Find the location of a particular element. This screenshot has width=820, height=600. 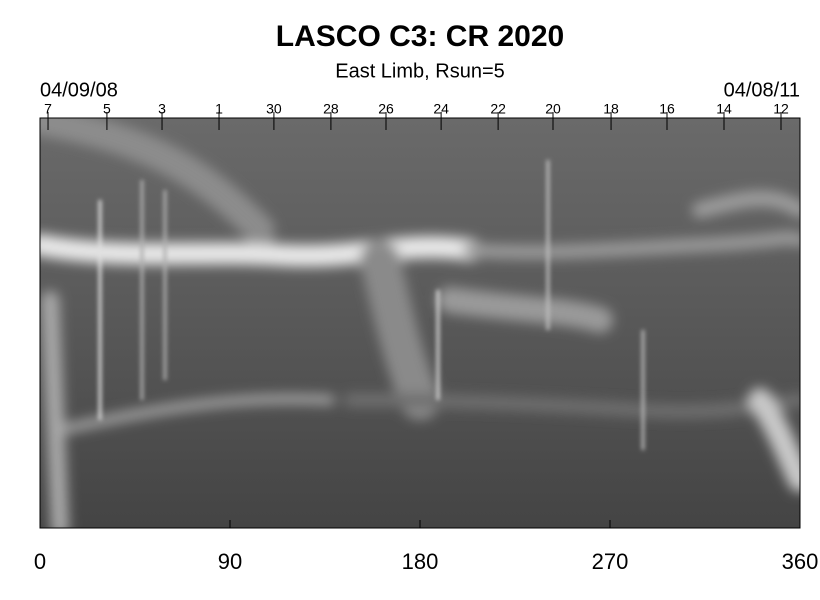

top-tick-label: 16 is located at coordinates (667, 109).